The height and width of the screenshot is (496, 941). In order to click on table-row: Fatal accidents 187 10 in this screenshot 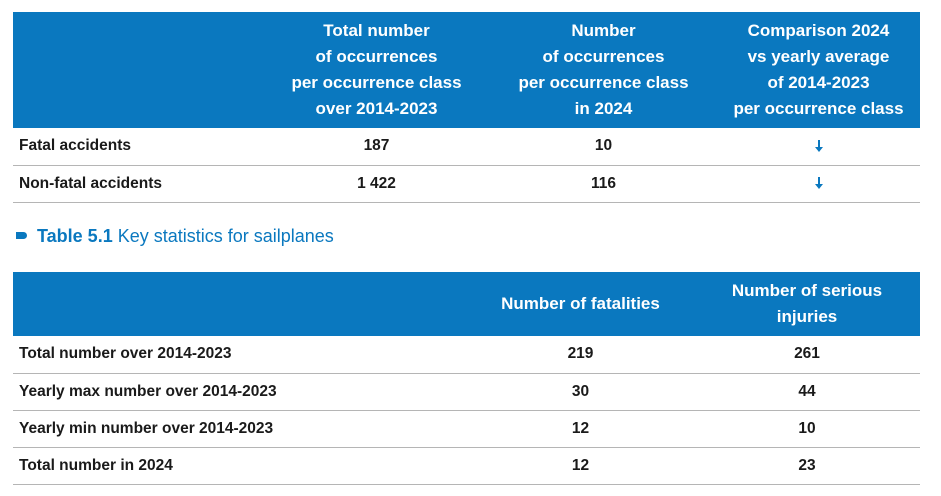, I will do `click(466, 147)`.